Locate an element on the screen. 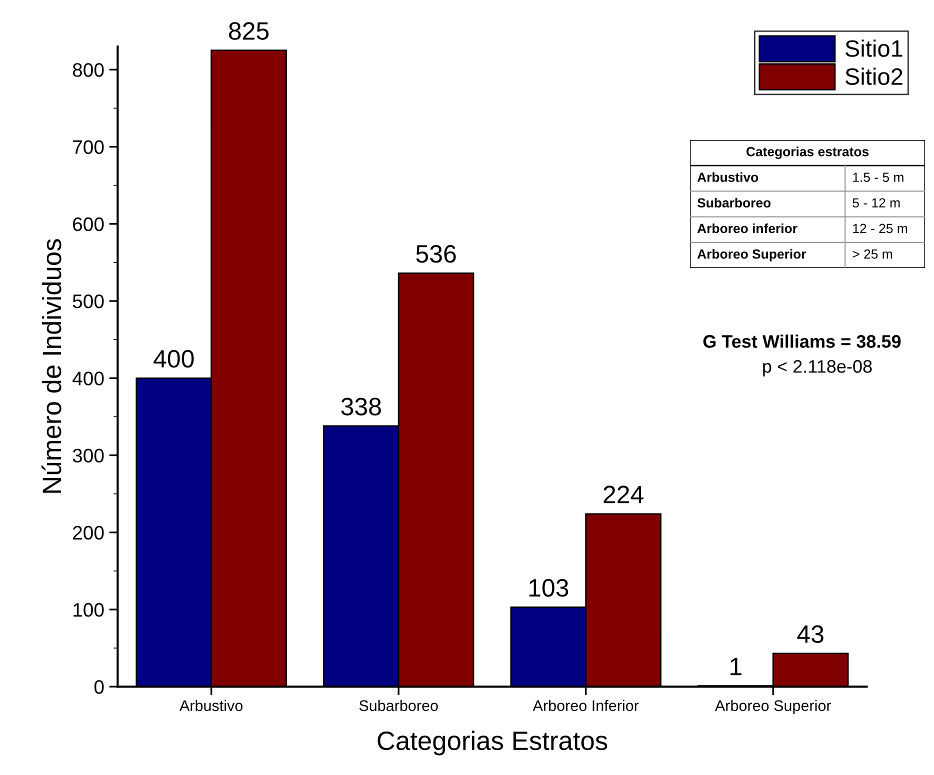 This screenshot has height=775, width=934. x-tick-label: Arbustivo is located at coordinates (211, 706).